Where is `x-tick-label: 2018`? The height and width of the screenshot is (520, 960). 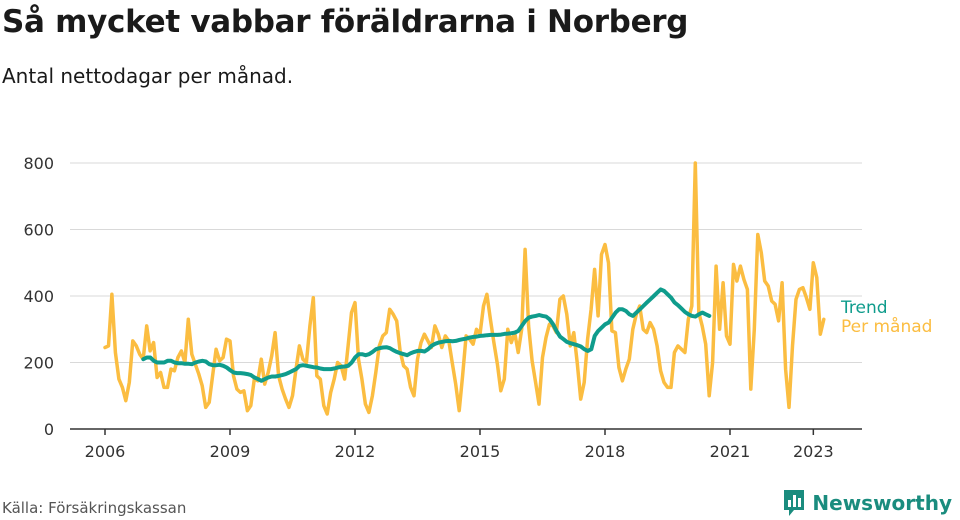 x-tick-label: 2018 is located at coordinates (605, 451).